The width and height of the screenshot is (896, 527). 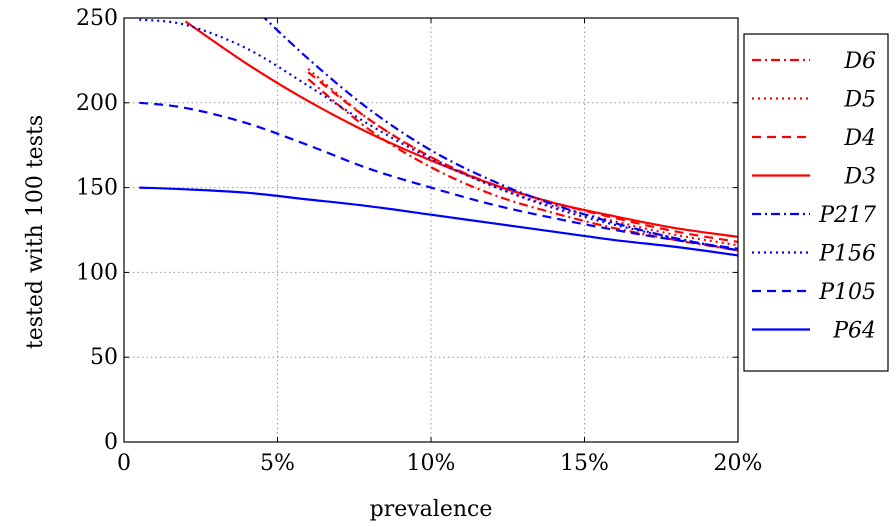 What do you see at coordinates (859, 100) in the screenshot?
I see `legend-label-d5: D5` at bounding box center [859, 100].